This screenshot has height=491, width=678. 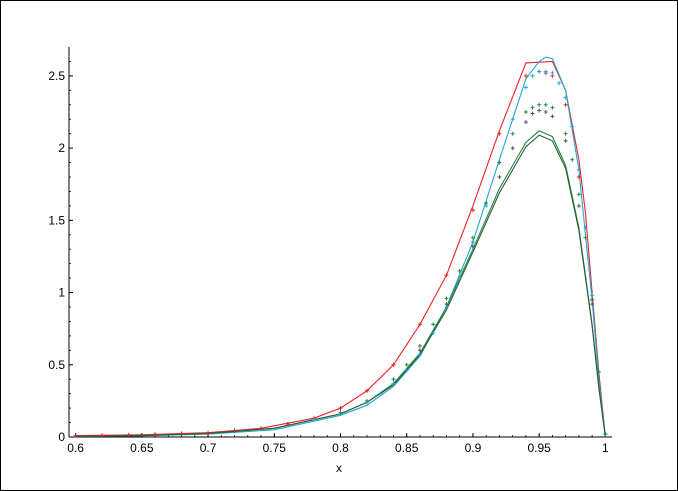 I want to click on x-axis-label: x, so click(x=339, y=468).